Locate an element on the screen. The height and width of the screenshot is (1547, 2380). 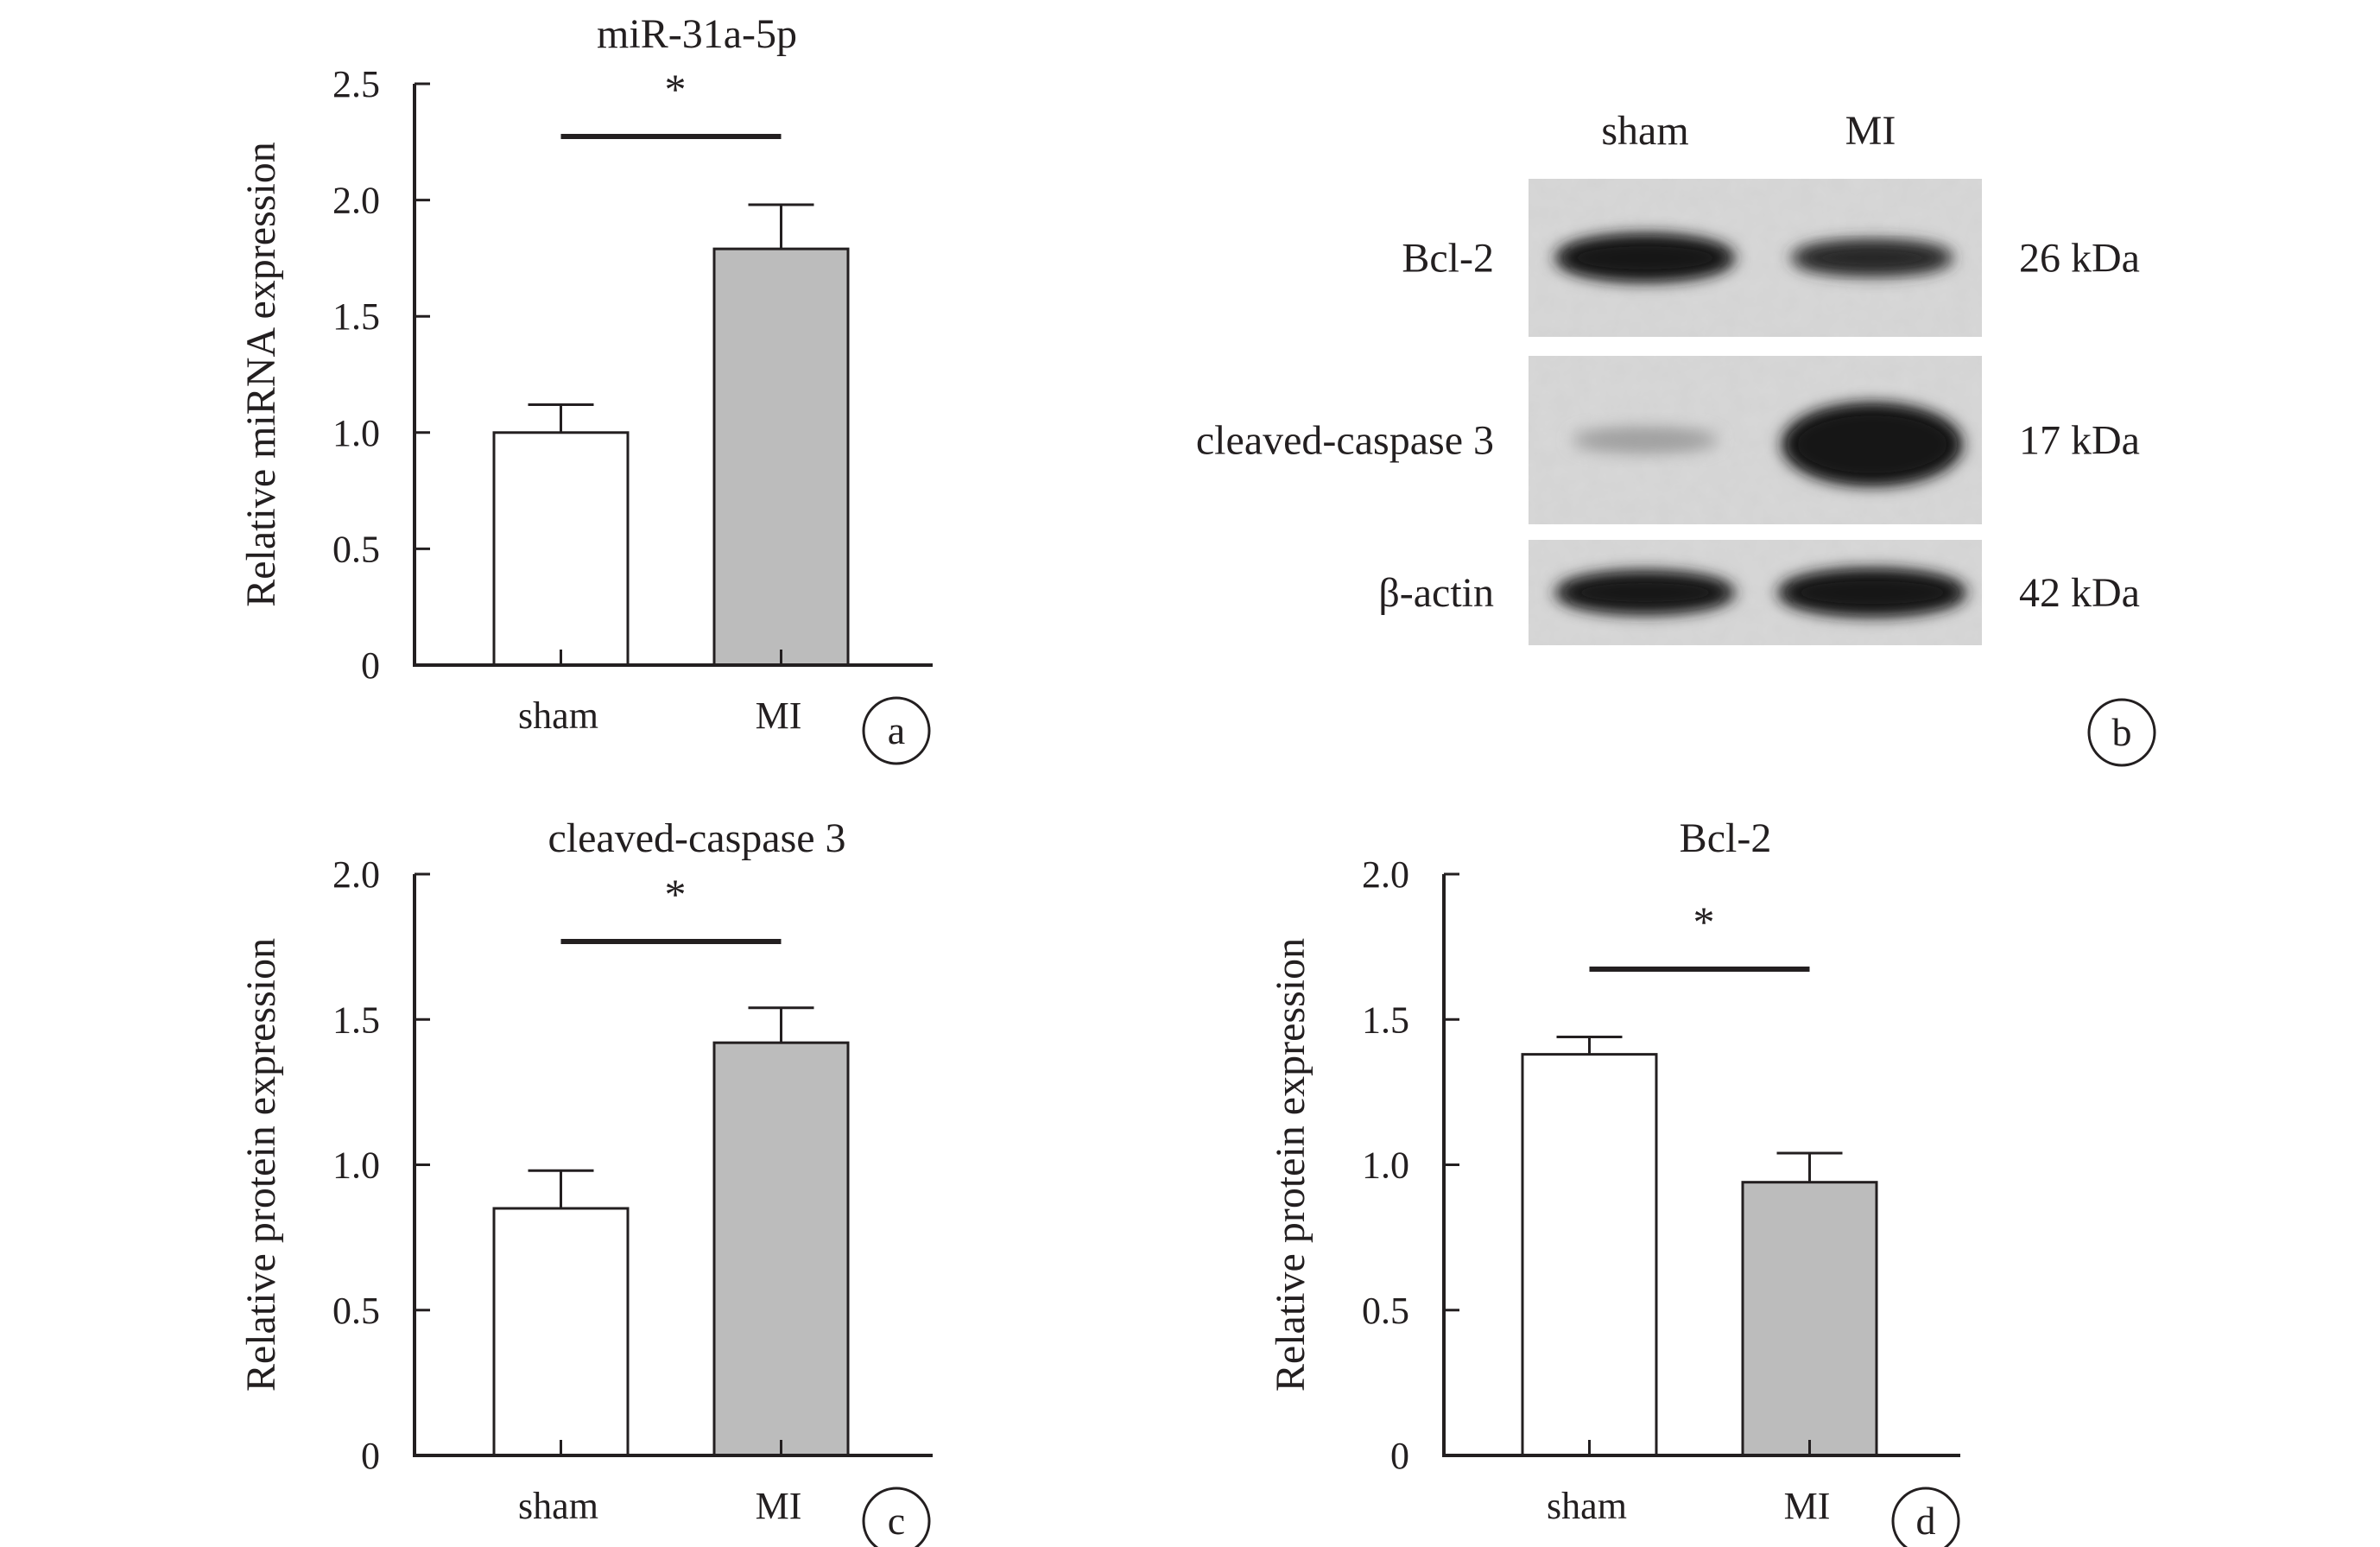
protein-label: cleaved-caspase 3 is located at coordinates (1345, 441).